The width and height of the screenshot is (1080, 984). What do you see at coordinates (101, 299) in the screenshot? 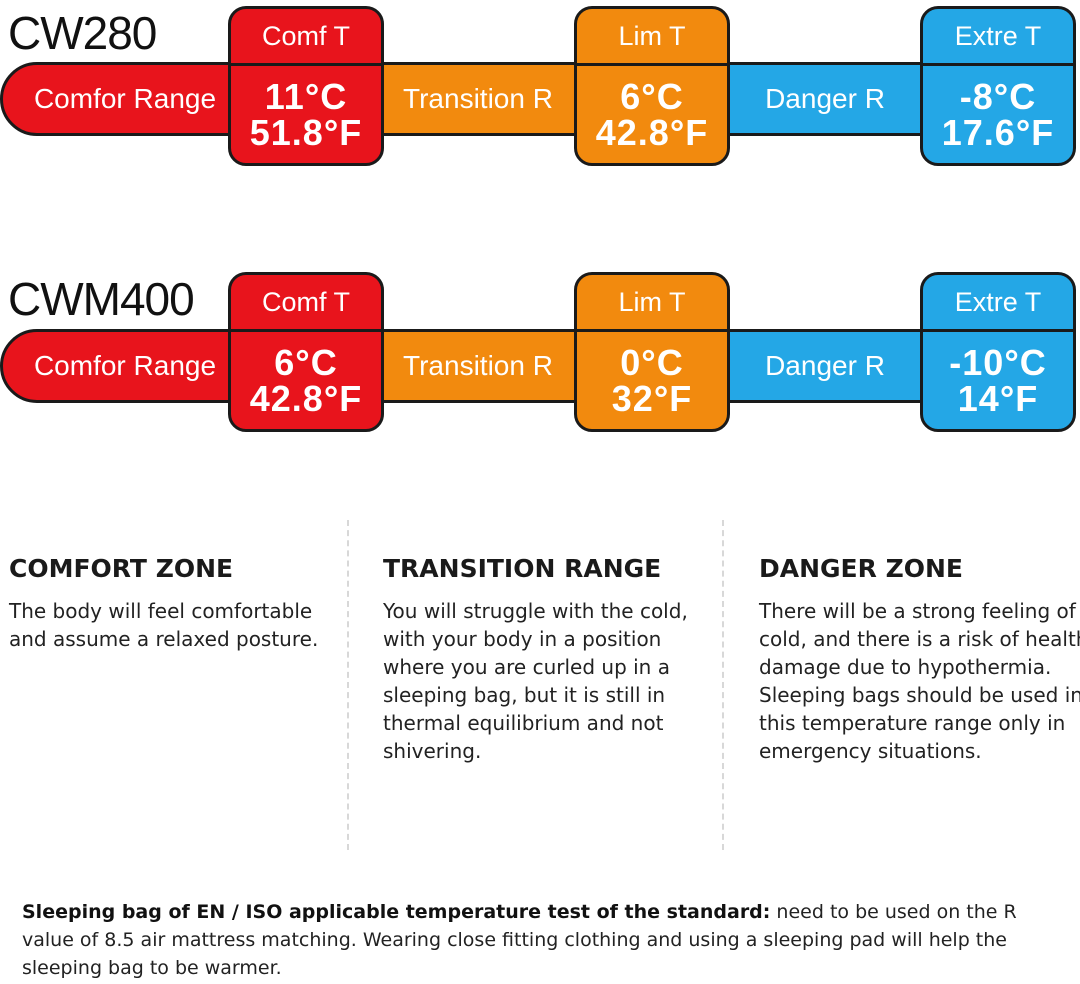
I see `model-name-cwm400: CWM400` at bounding box center [101, 299].